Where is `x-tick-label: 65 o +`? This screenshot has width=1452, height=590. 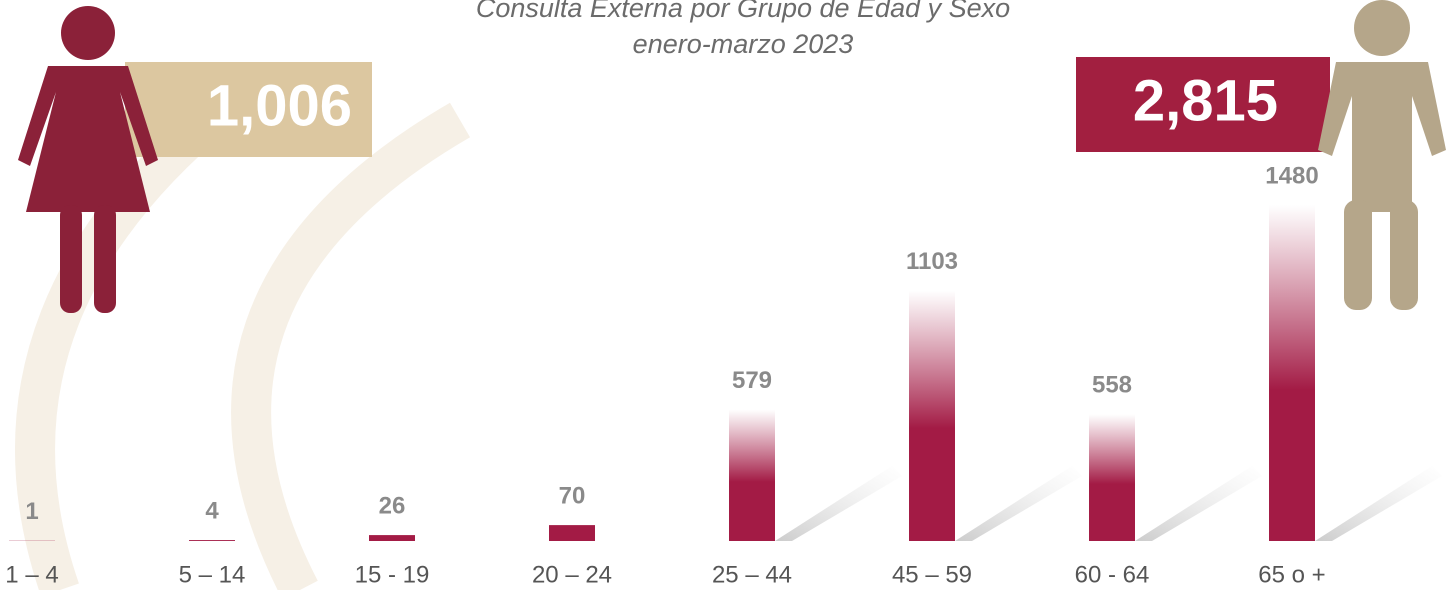
x-tick-label: 65 o + is located at coordinates (1291, 574).